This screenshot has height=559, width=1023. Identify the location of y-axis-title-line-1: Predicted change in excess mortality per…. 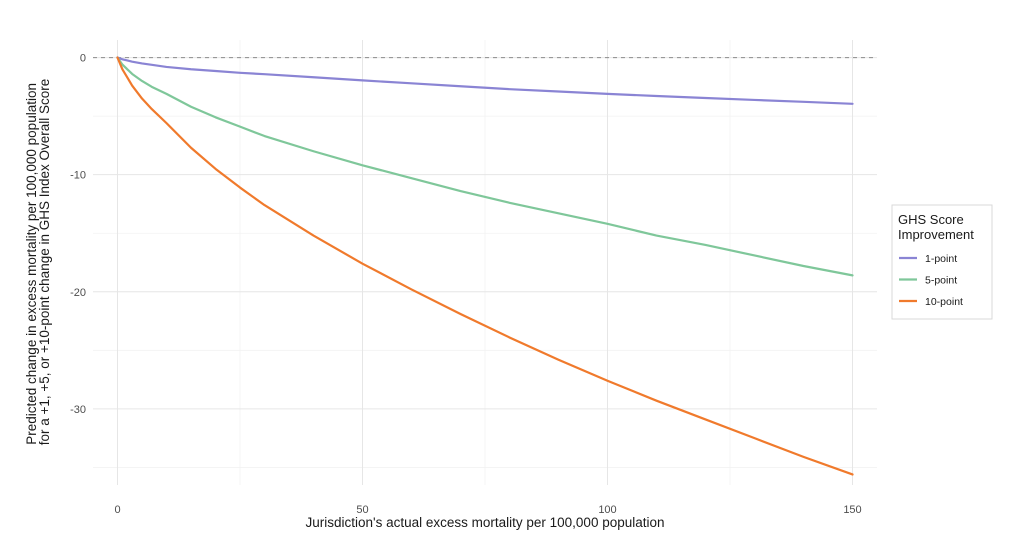
(31, 264).